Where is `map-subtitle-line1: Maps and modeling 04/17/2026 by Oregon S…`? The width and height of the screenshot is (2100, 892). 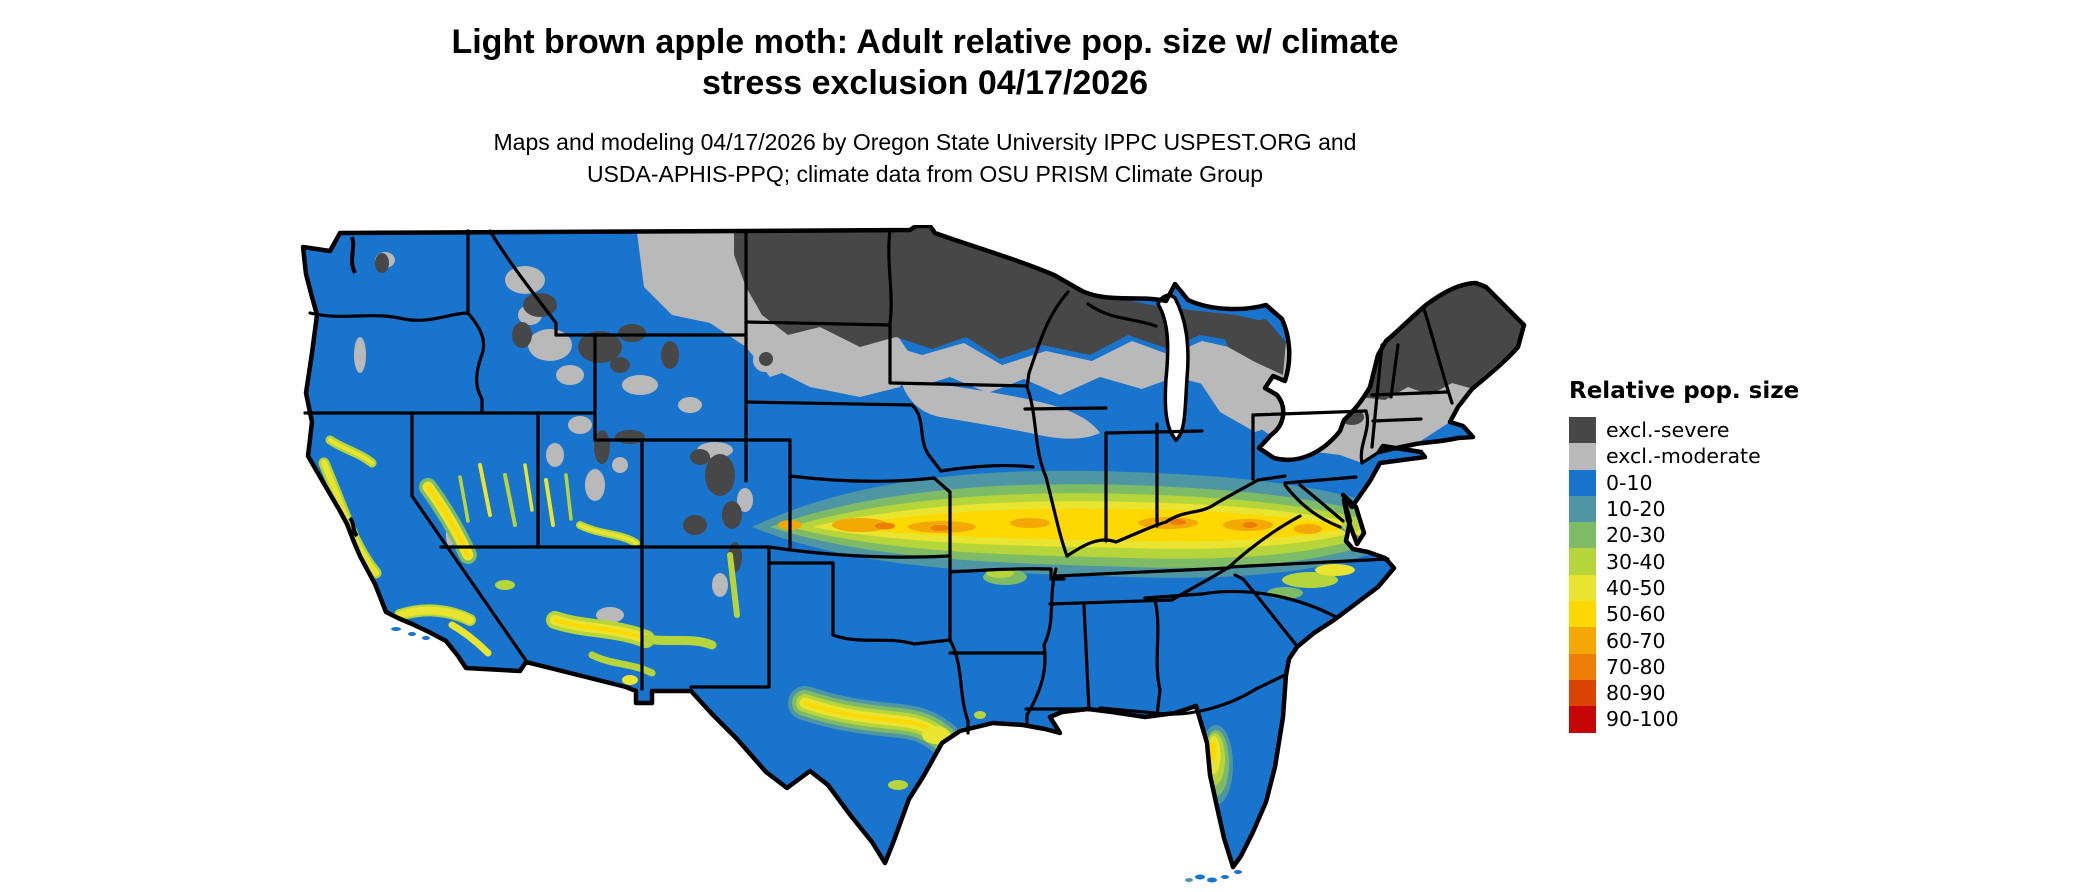 map-subtitle-line1: Maps and modeling 04/17/2026 by Oregon S… is located at coordinates (925, 142).